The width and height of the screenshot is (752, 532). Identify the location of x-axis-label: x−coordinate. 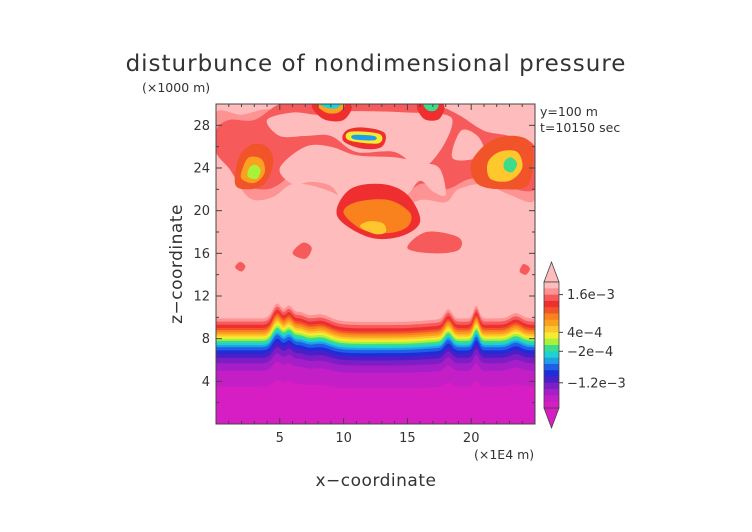
(376, 481).